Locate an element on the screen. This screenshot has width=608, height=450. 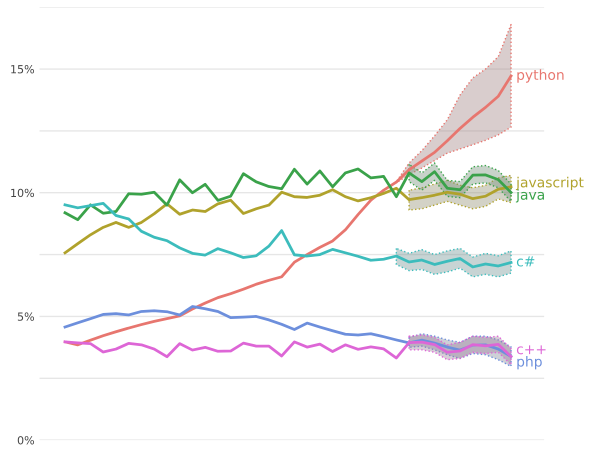
series-label: c# is located at coordinates (525, 261).